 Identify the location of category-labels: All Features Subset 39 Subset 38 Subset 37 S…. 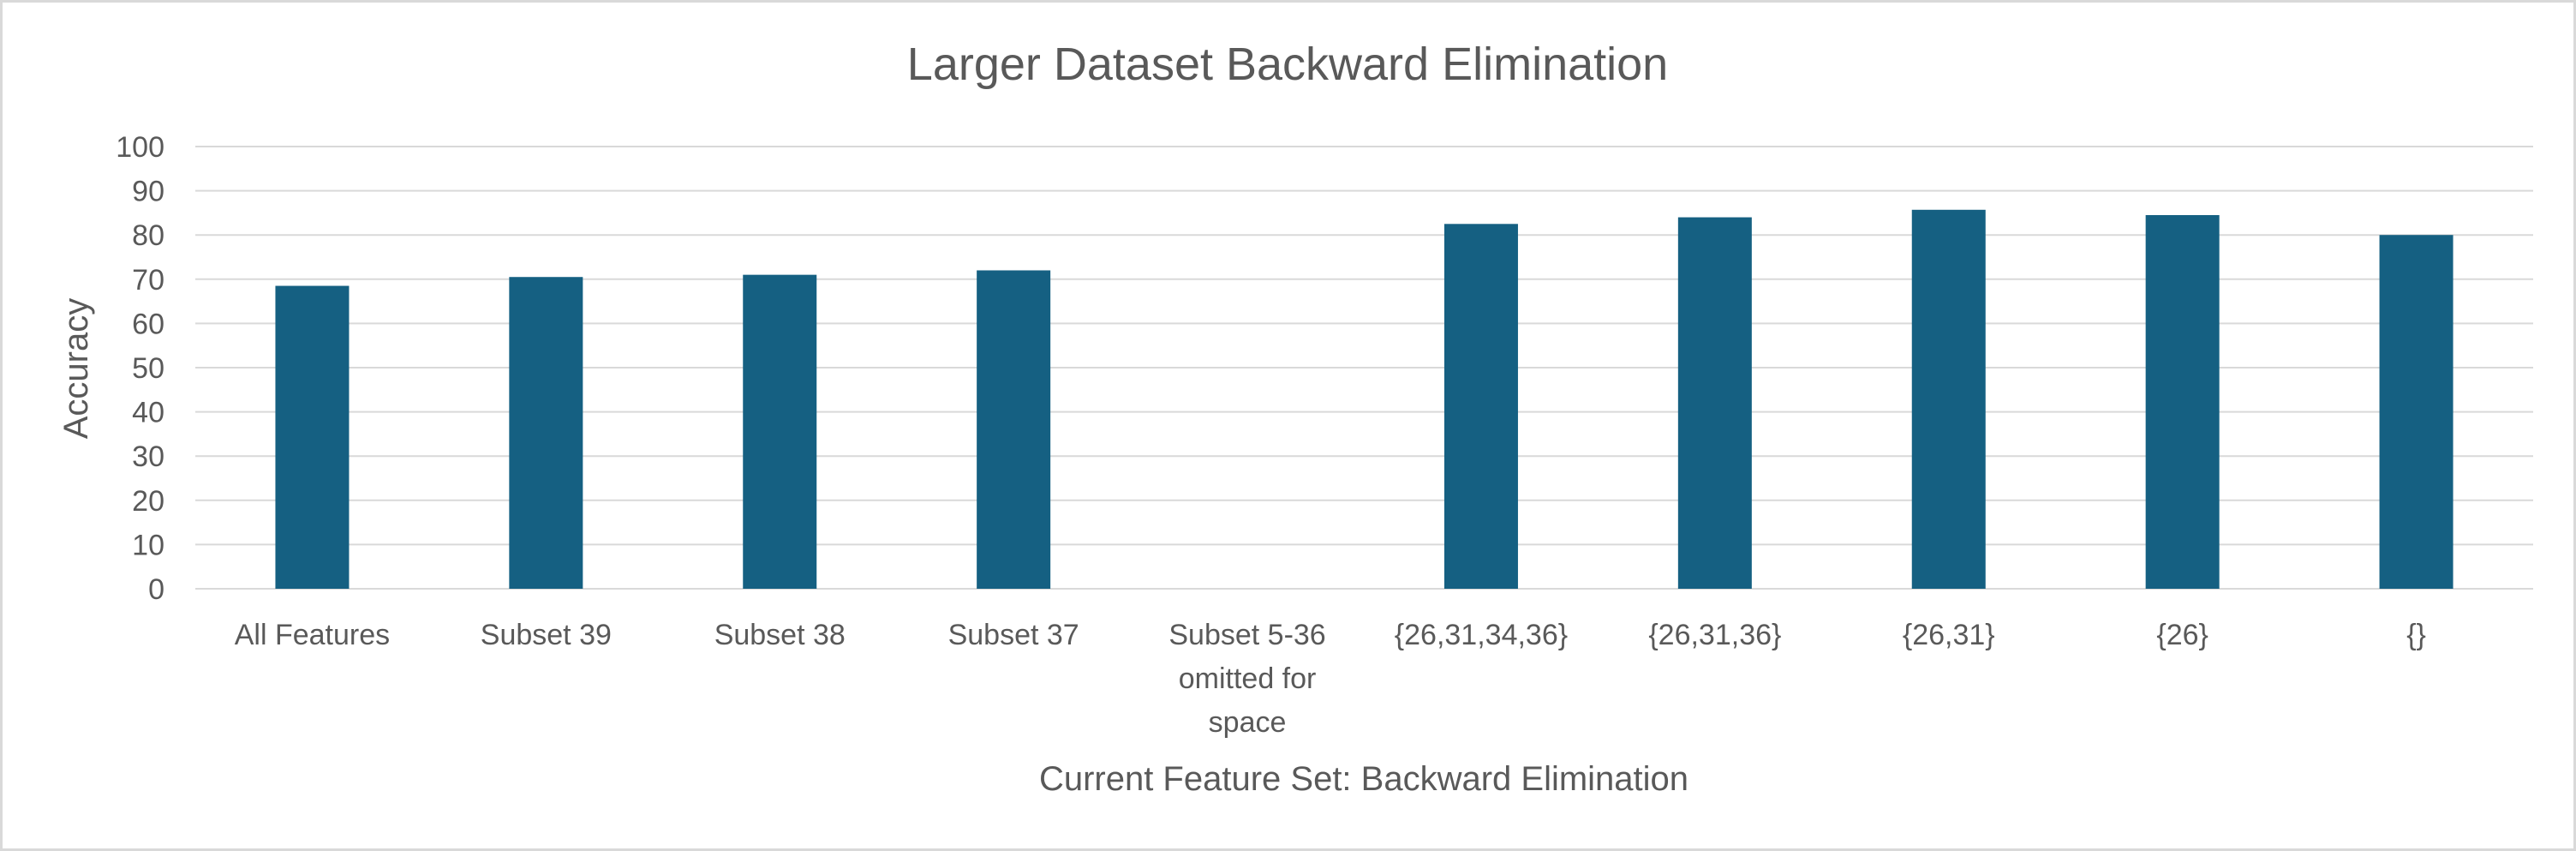
(1330, 679).